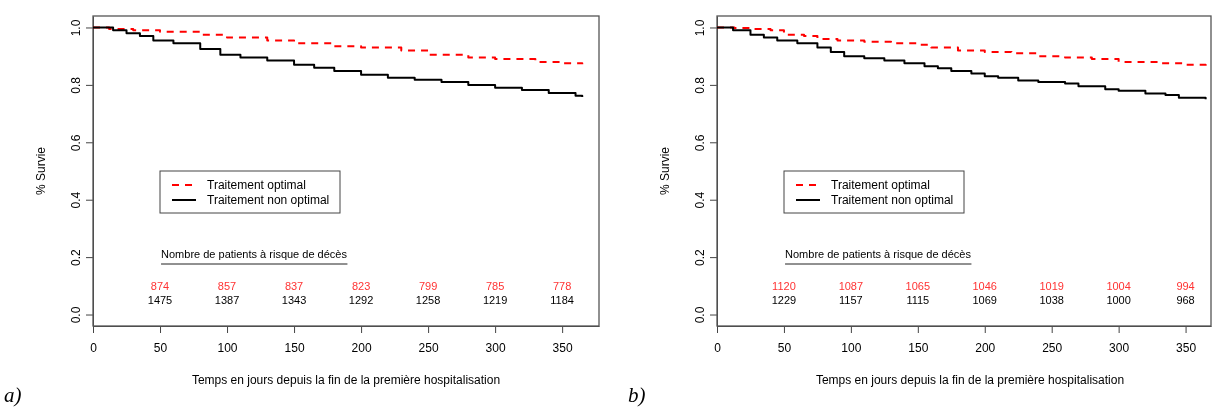 Image resolution: width=1213 pixels, height=408 pixels. I want to click on annotation: 799, so click(428, 285).